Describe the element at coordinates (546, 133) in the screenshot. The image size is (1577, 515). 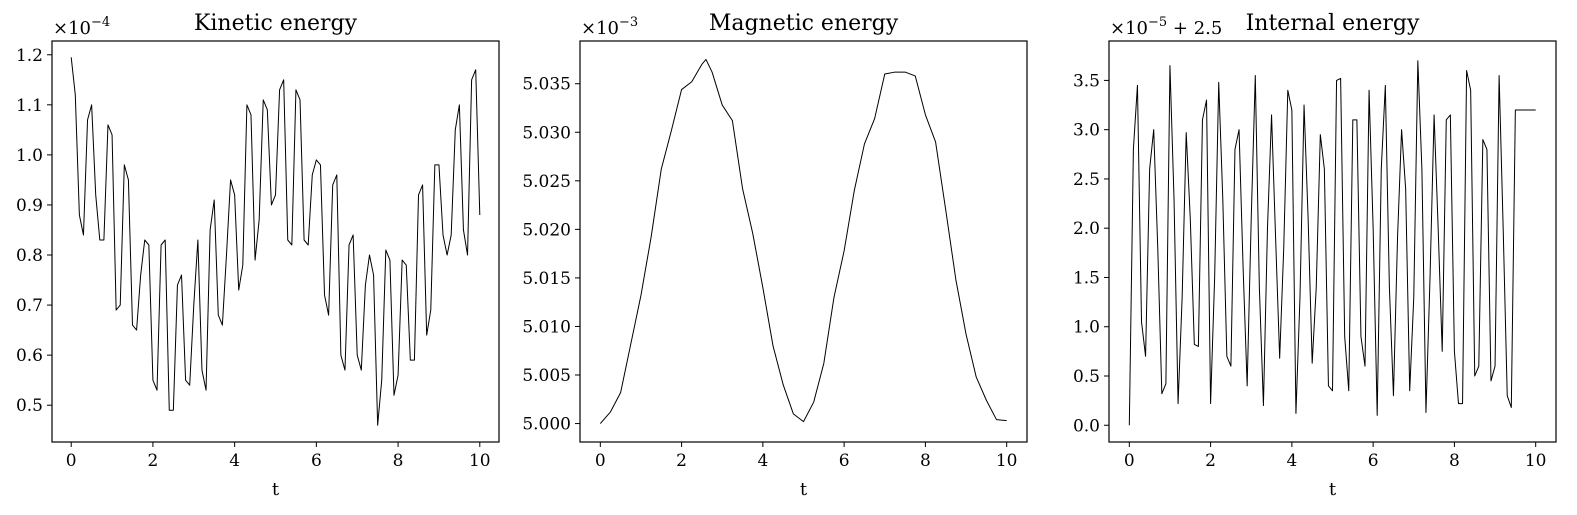
I see `y-tick-label: 5.030` at that location.